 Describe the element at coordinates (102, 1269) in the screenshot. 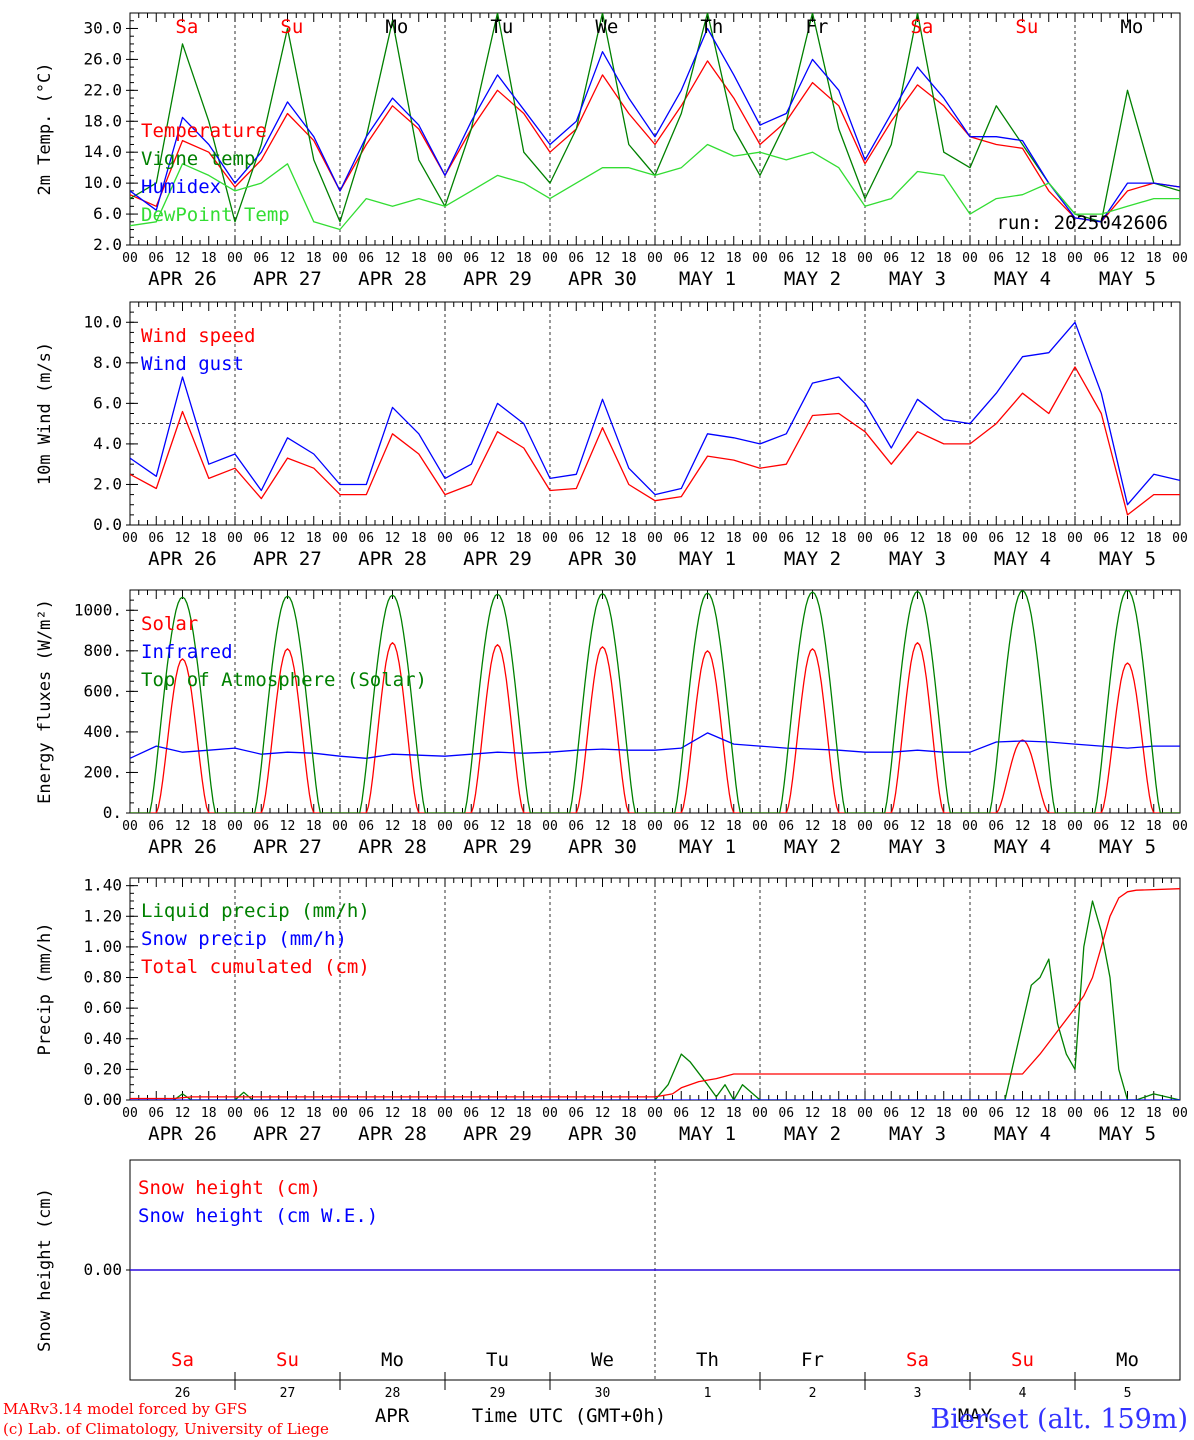

I see `y-tick-label: 0.00` at that location.